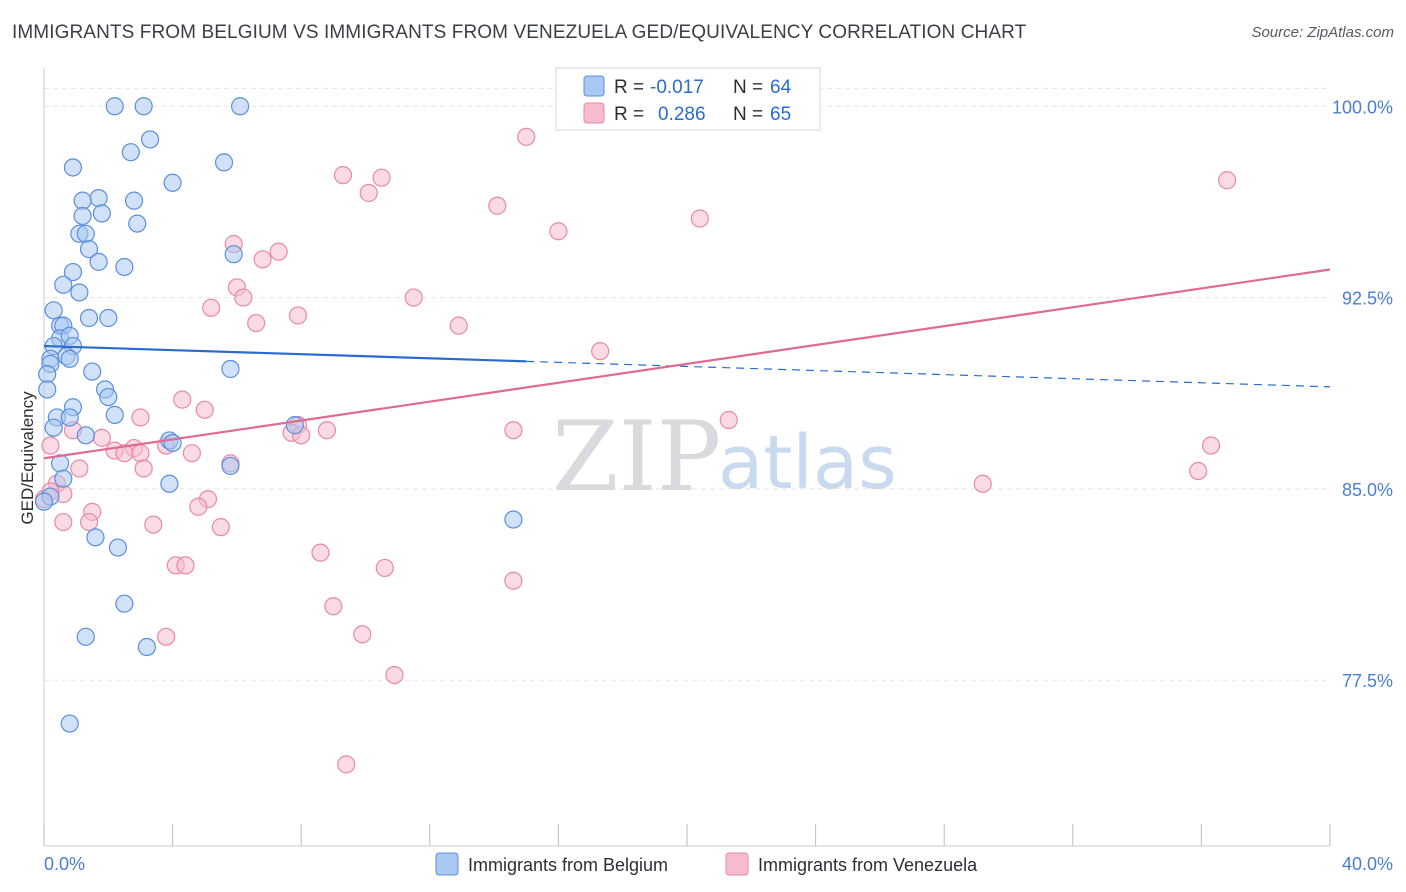 The height and width of the screenshot is (892, 1406). Describe the element at coordinates (748, 114) in the screenshot. I see `legend-n-label-venezuela: N =` at that location.